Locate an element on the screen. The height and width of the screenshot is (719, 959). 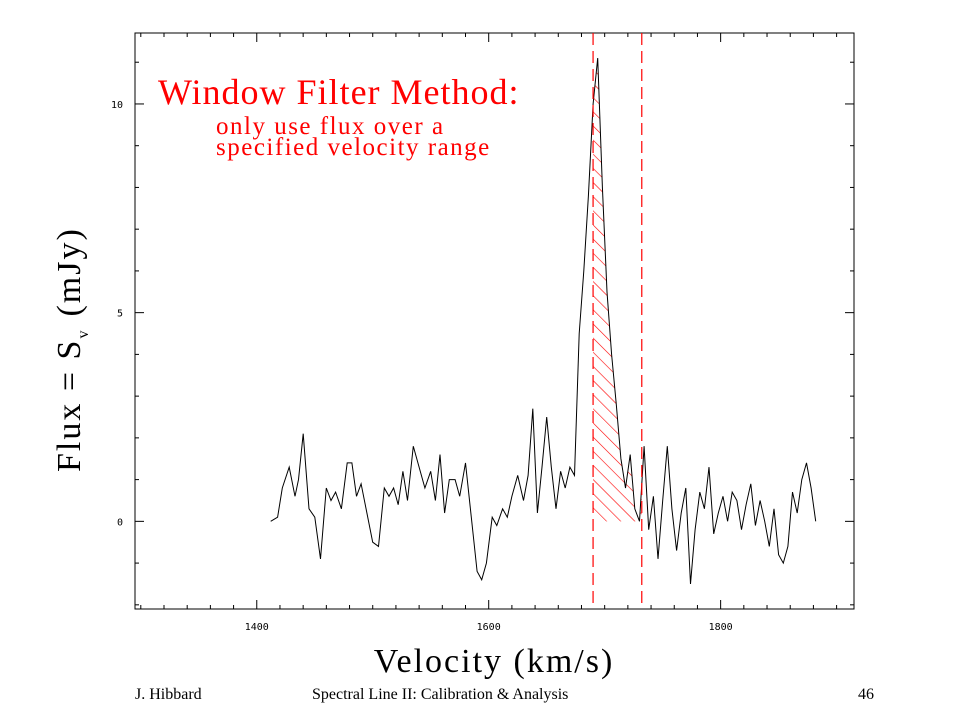
annotation-line-1: only use flux over a is located at coordinates (330, 126).